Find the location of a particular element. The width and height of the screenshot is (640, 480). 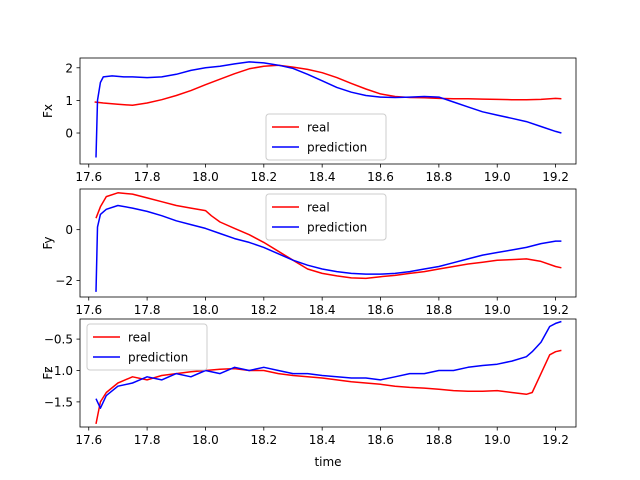

fx-y-tick-label: 0 is located at coordinates (69, 134).